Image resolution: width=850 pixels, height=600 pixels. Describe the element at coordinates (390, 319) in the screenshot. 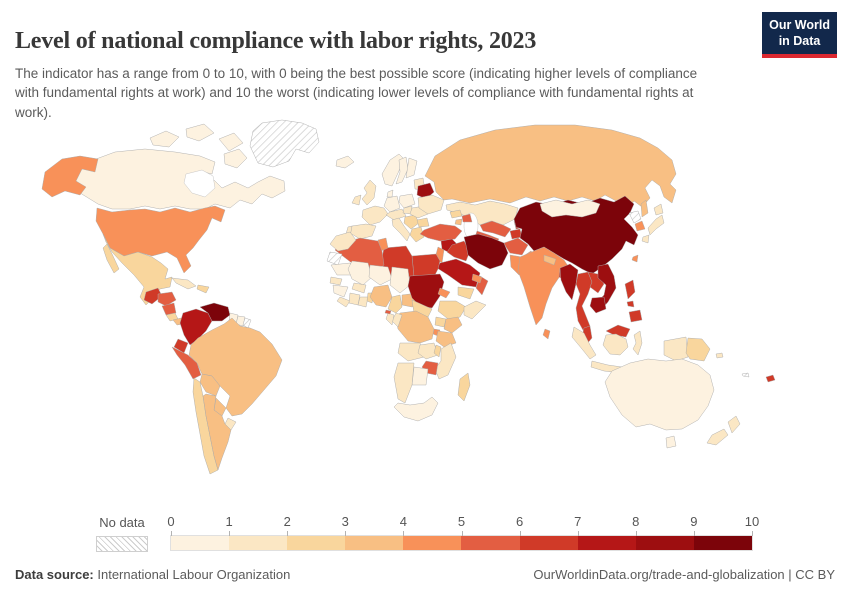

I see `country-gabon` at that location.